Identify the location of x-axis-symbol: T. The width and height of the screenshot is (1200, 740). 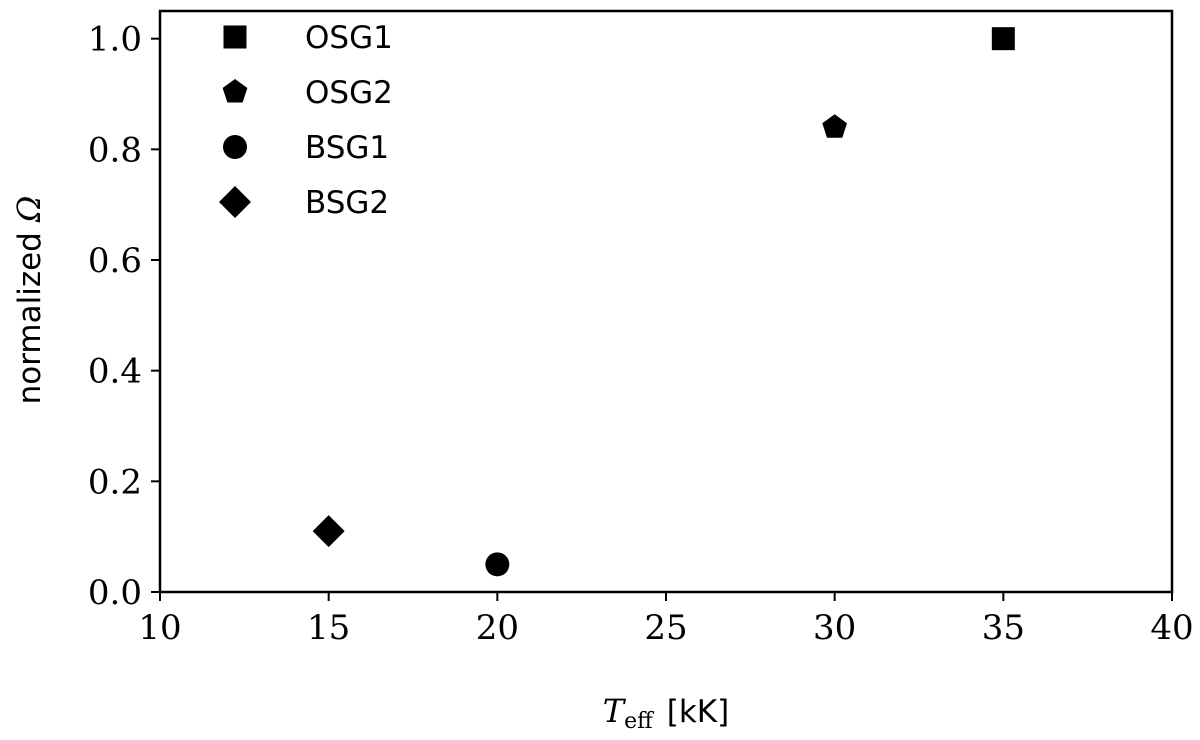
(615, 711).